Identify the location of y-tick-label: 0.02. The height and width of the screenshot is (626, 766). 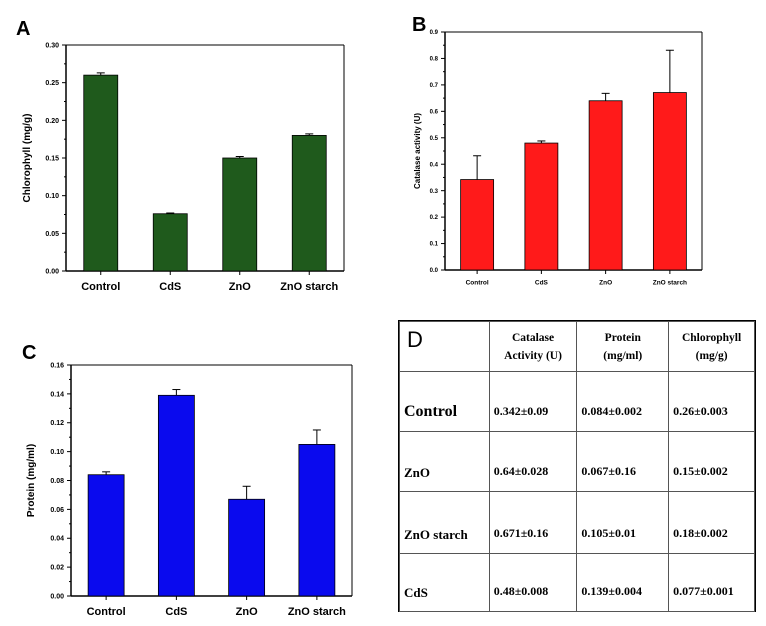
(57, 568).